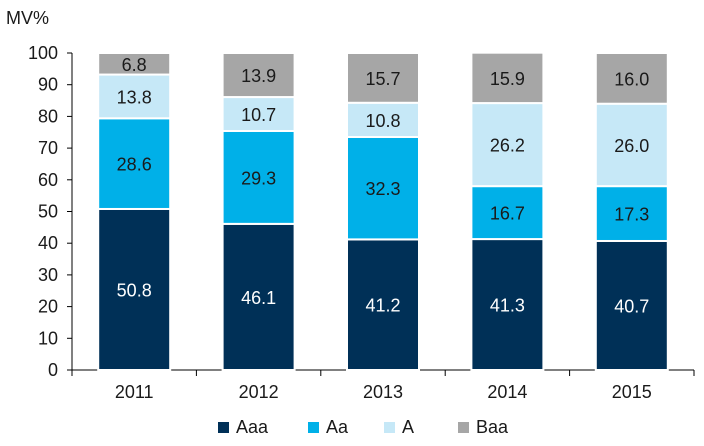 This screenshot has width=704, height=446. I want to click on bar-segment-a-2015, so click(631, 145).